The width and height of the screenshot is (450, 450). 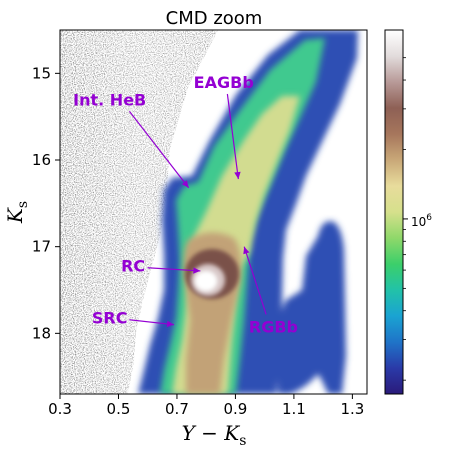 What do you see at coordinates (119, 409) in the screenshot?
I see `x-tick-label: 0.5` at bounding box center [119, 409].